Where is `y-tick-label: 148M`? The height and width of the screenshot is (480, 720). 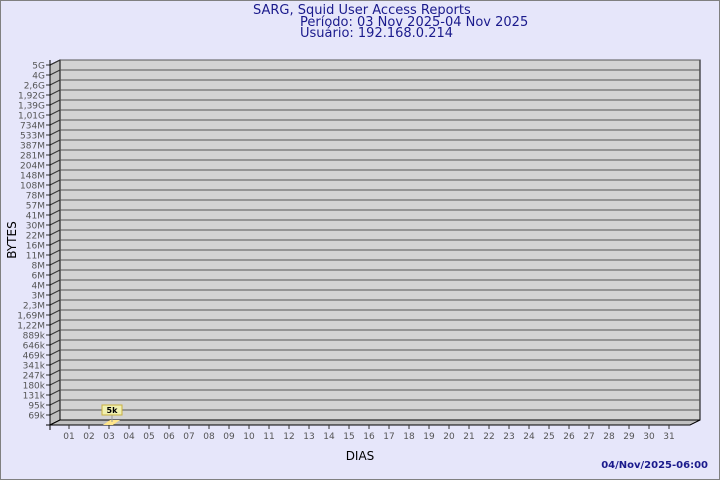
y-tick-label: 148M is located at coordinates (32, 177).